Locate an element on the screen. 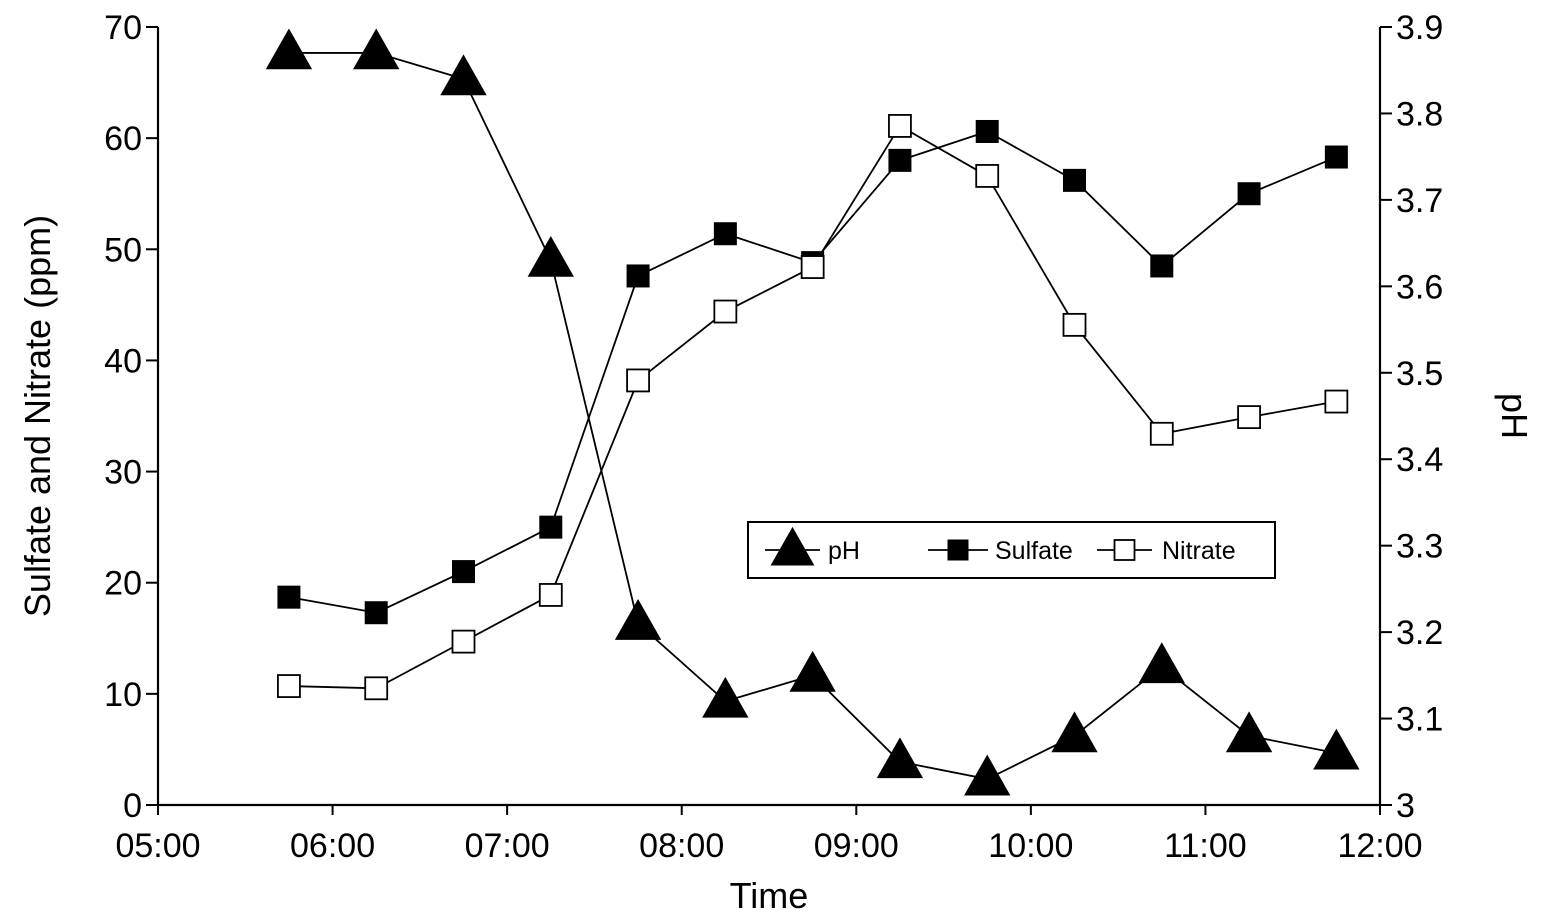  legend-item-nitrate: Nitrate is located at coordinates (1166, 551).